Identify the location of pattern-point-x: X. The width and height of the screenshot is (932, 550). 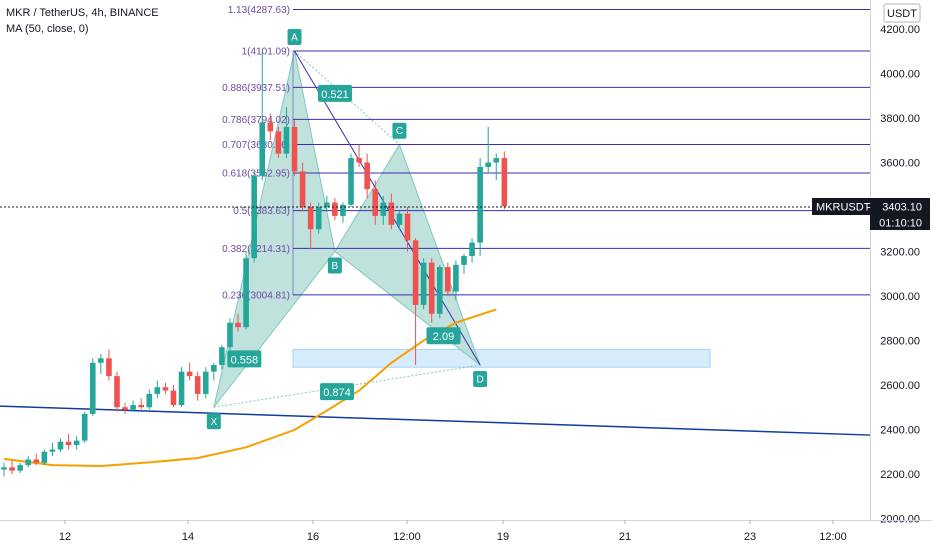
(213, 421).